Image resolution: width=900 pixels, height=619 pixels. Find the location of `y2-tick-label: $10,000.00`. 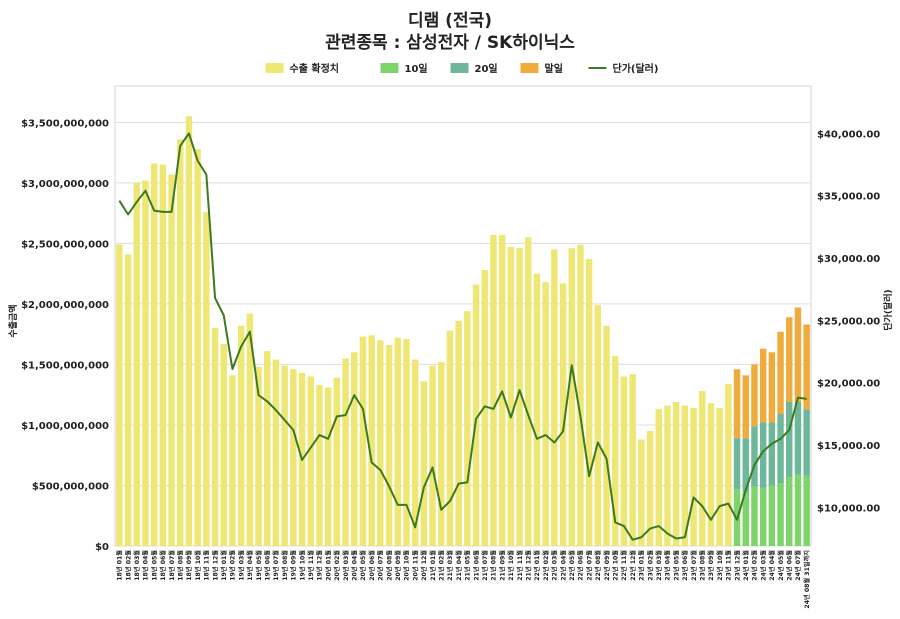

y2-tick-label: $10,000.00 is located at coordinates (848, 508).